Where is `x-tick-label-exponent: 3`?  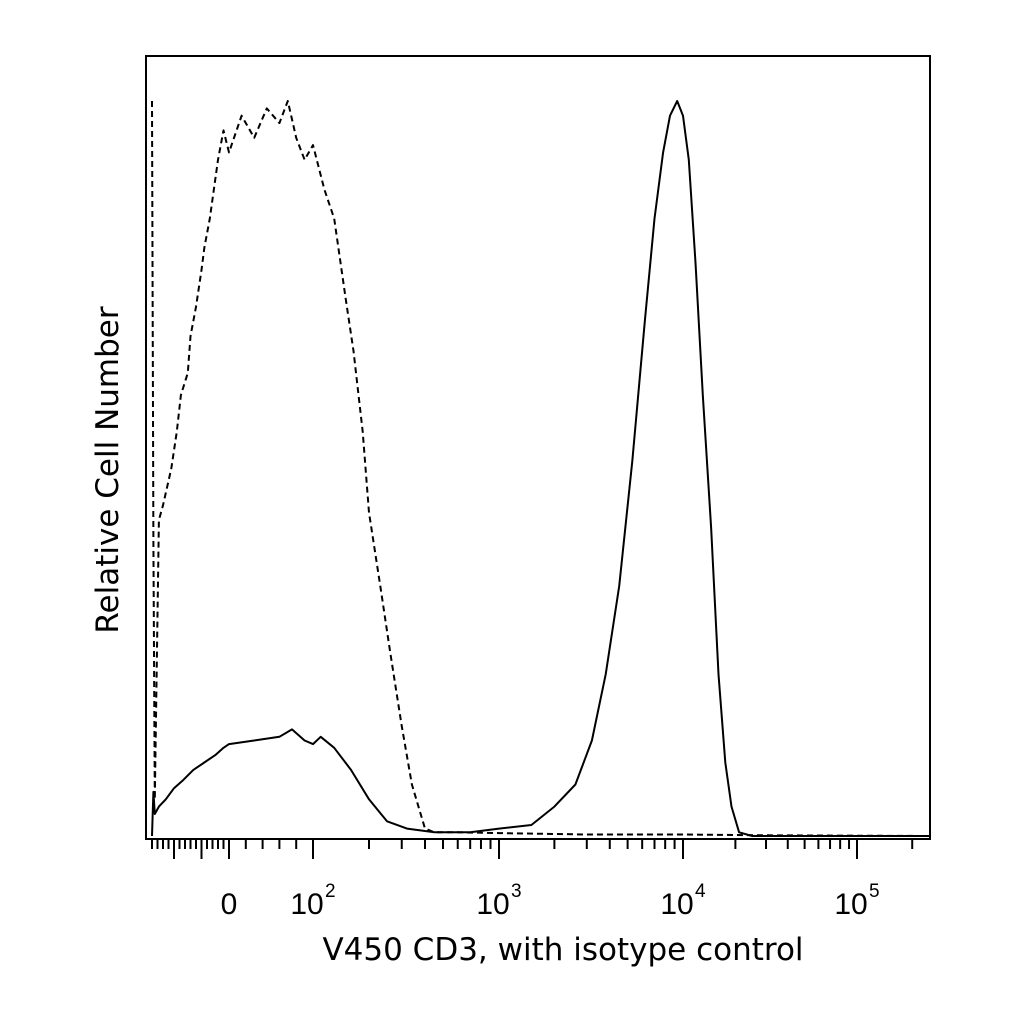
x-tick-label-exponent: 3 is located at coordinates (516, 891).